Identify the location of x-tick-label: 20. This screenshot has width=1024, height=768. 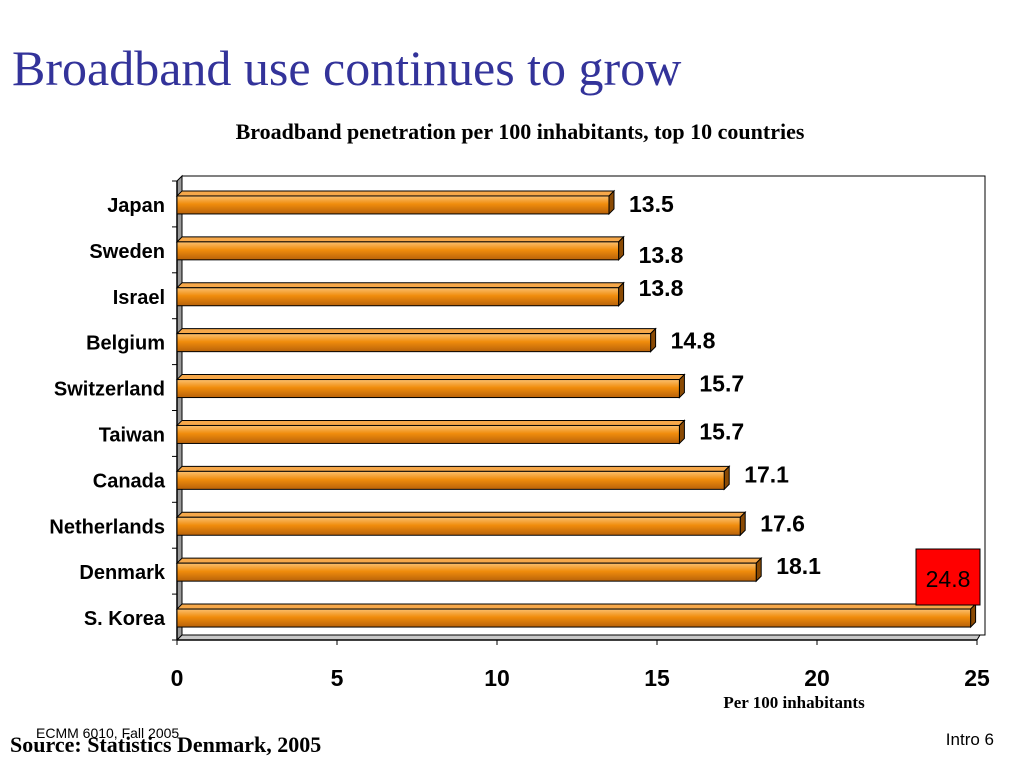
(817, 678).